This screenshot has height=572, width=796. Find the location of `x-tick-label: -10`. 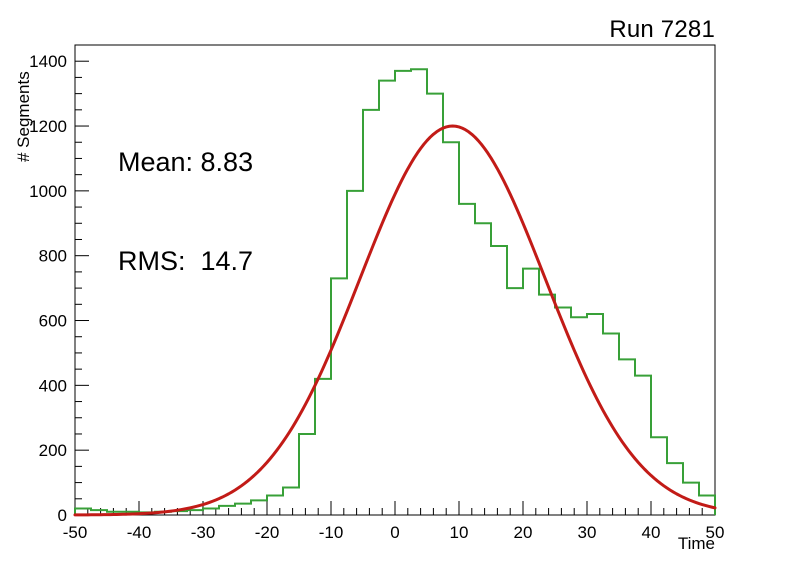

x-tick-label: -10 is located at coordinates (331, 532).